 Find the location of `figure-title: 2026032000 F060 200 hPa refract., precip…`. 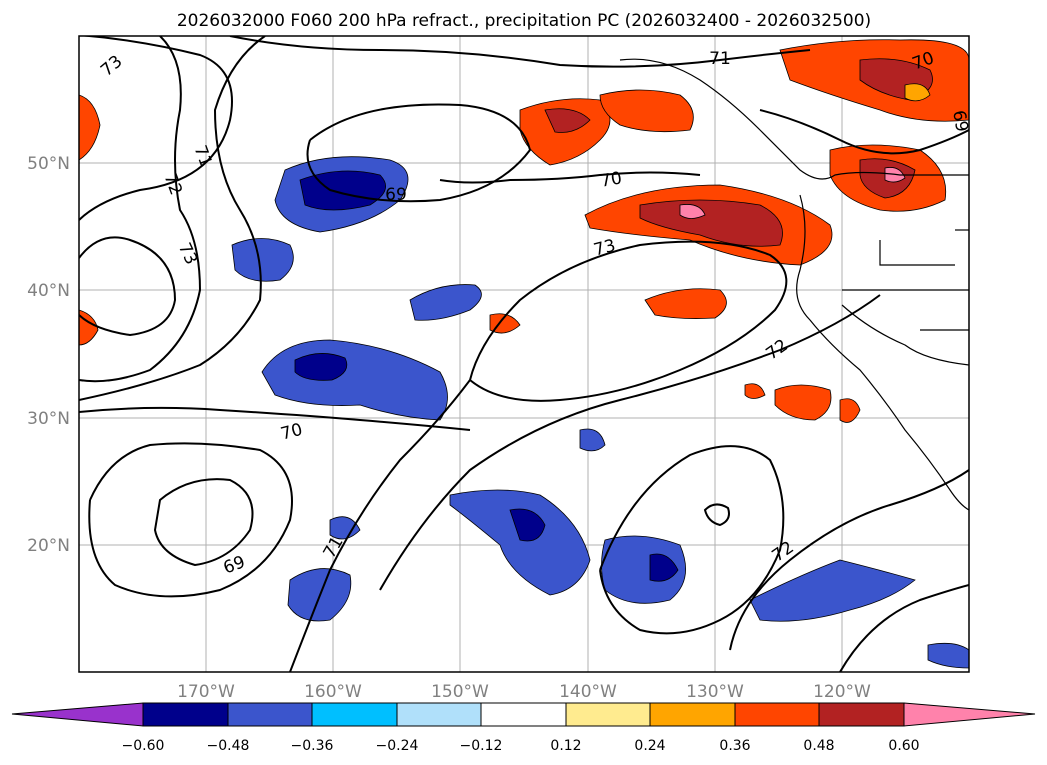

figure-title: 2026032000 F060 200 hPa refract., precip… is located at coordinates (524, 21).